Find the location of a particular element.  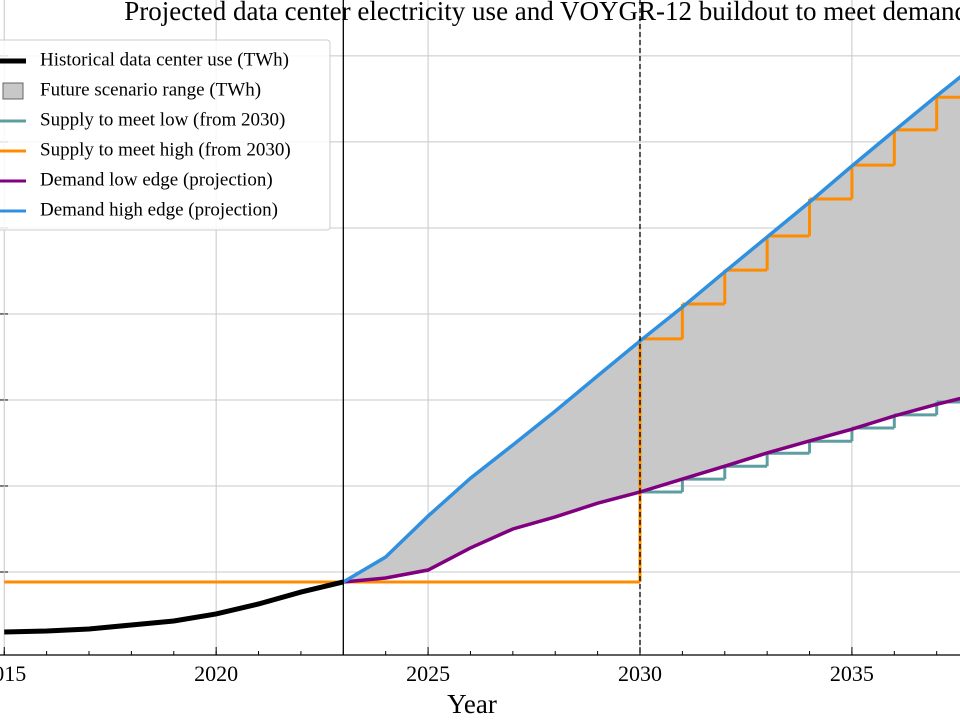

series-line is located at coordinates (174, 607).